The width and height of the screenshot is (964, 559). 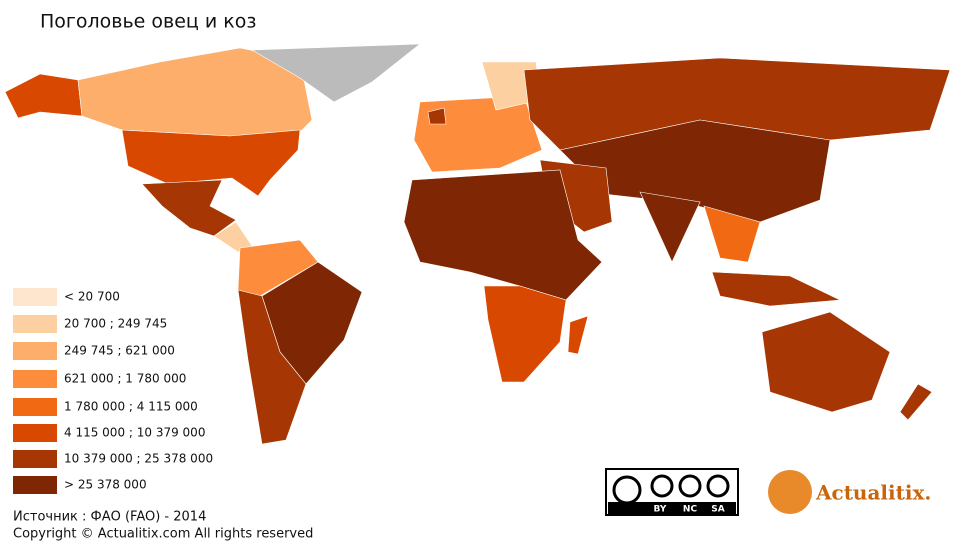 What do you see at coordinates (916, 402) in the screenshot?
I see `new-zealand` at bounding box center [916, 402].